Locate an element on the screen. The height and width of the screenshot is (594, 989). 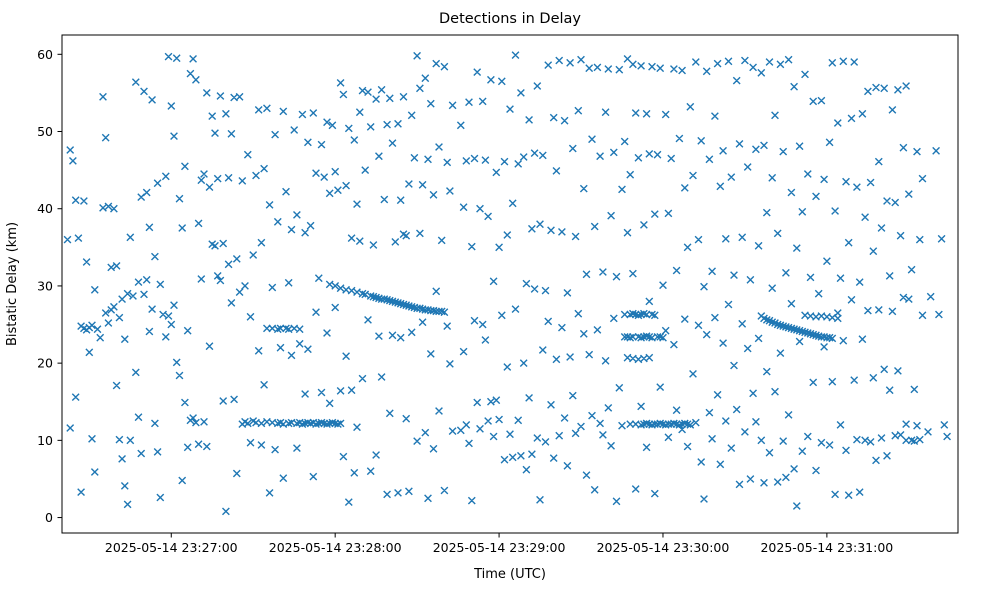
x-tick-label: 2025-05-14 23:29:00 is located at coordinates (499, 547).